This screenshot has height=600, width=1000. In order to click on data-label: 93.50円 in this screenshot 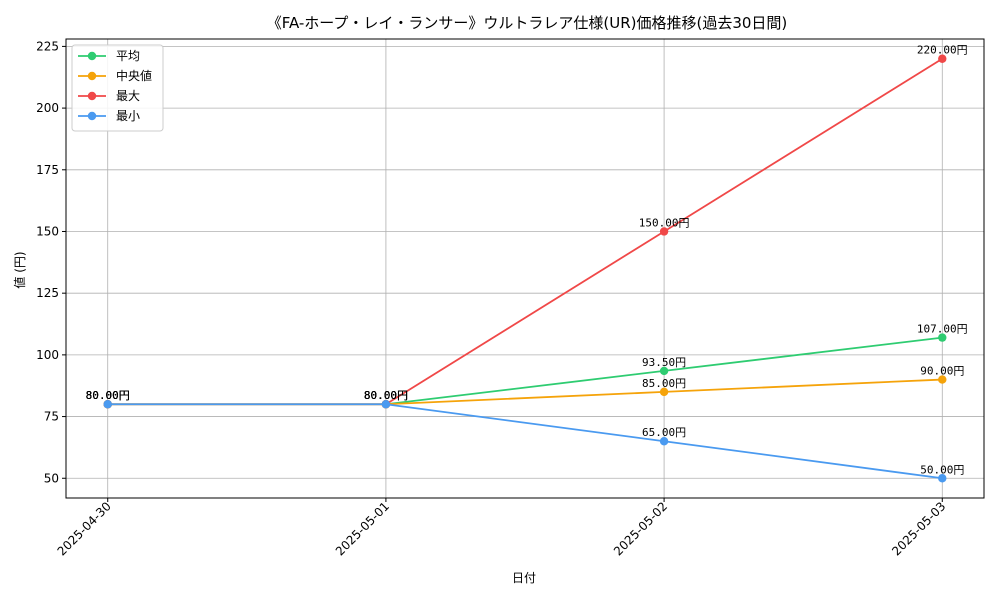, I will do `click(664, 362)`.